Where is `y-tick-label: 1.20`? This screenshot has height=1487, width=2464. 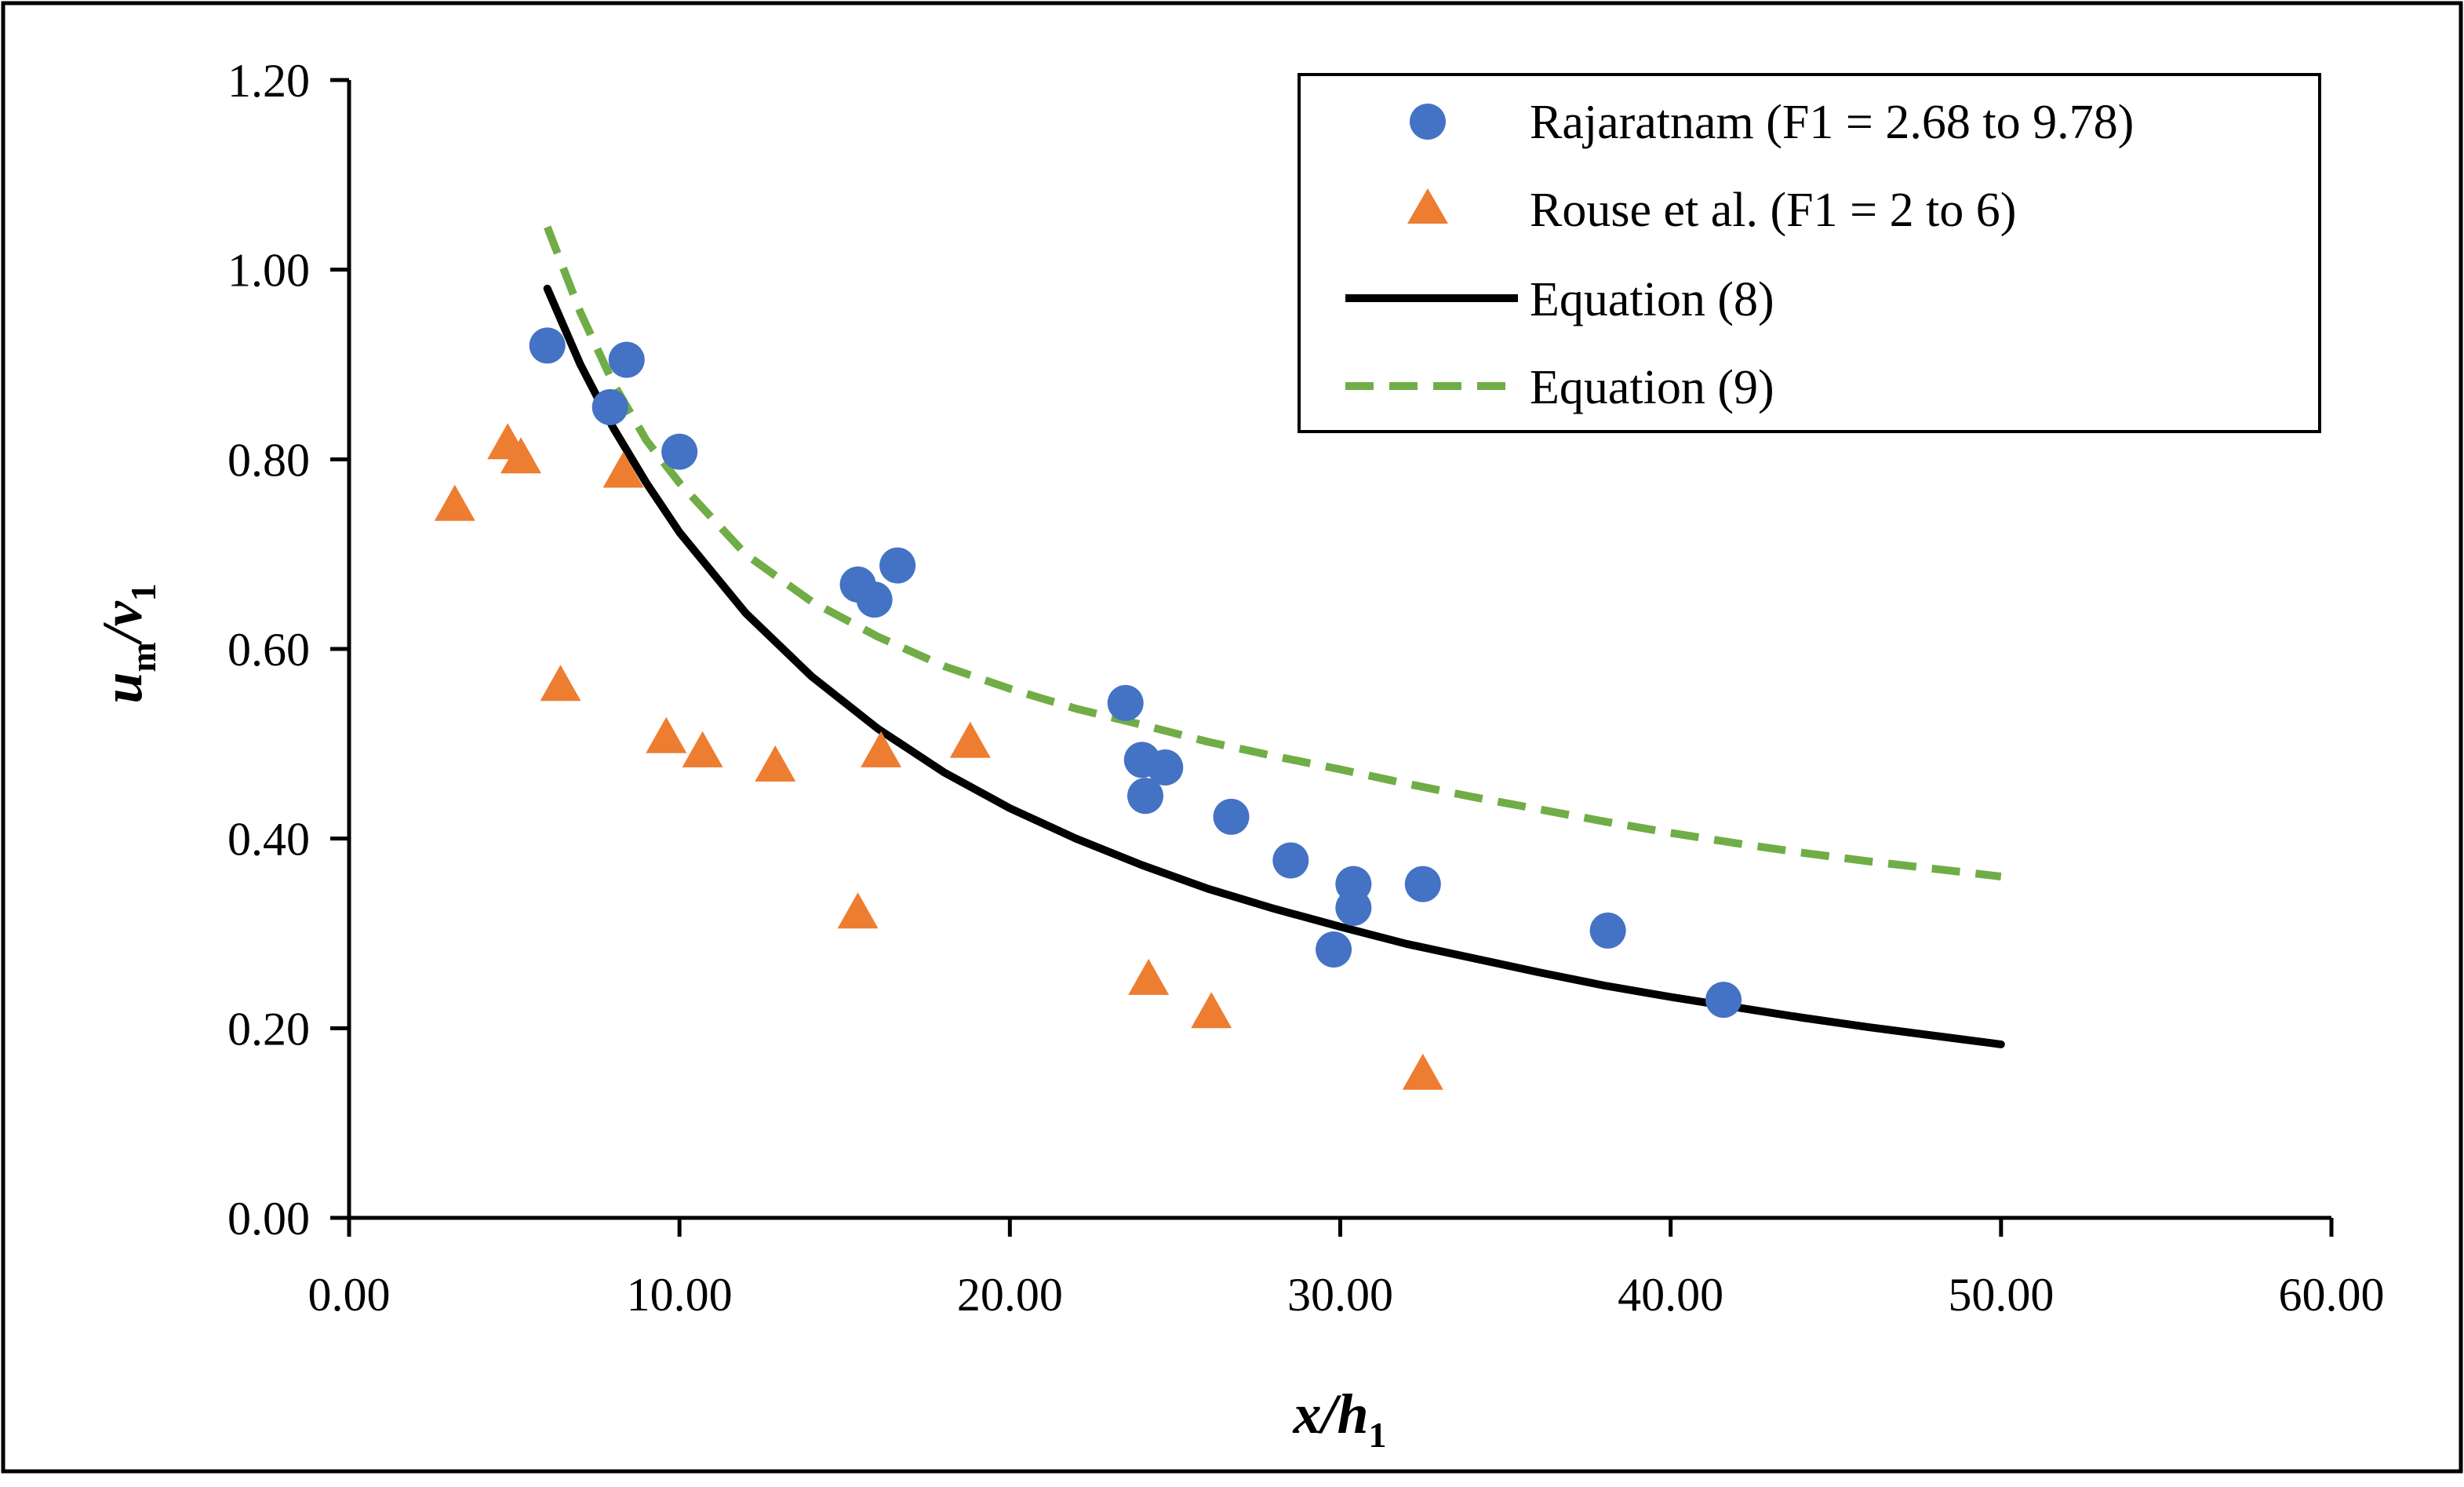 y-tick-label: 1.20 is located at coordinates (268, 81).